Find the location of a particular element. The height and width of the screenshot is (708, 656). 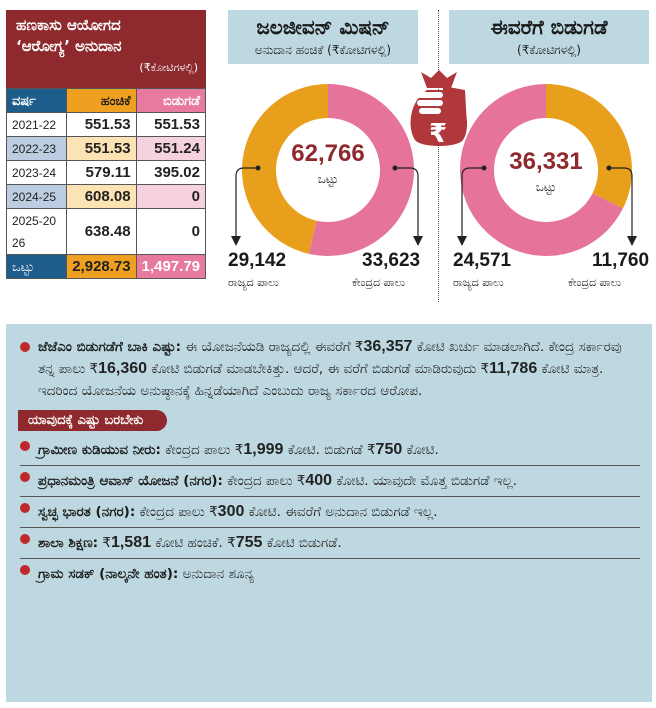

jjm-state-share-value: 29,142 is located at coordinates (257, 260).